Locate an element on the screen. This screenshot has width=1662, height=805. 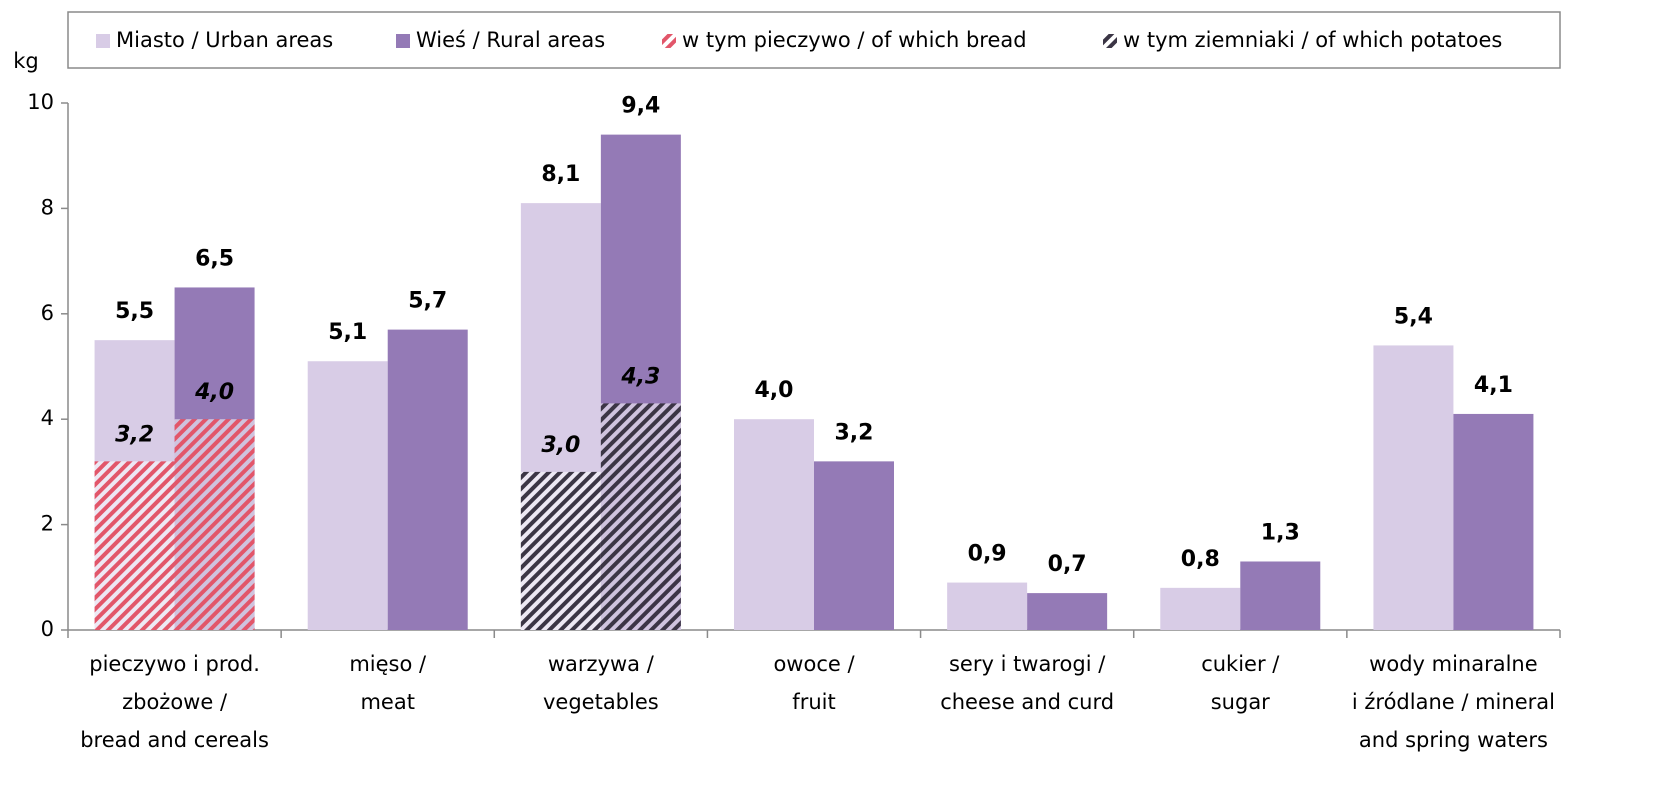
legend-label: w tym pieczywo / of which bread is located at coordinates (854, 40).